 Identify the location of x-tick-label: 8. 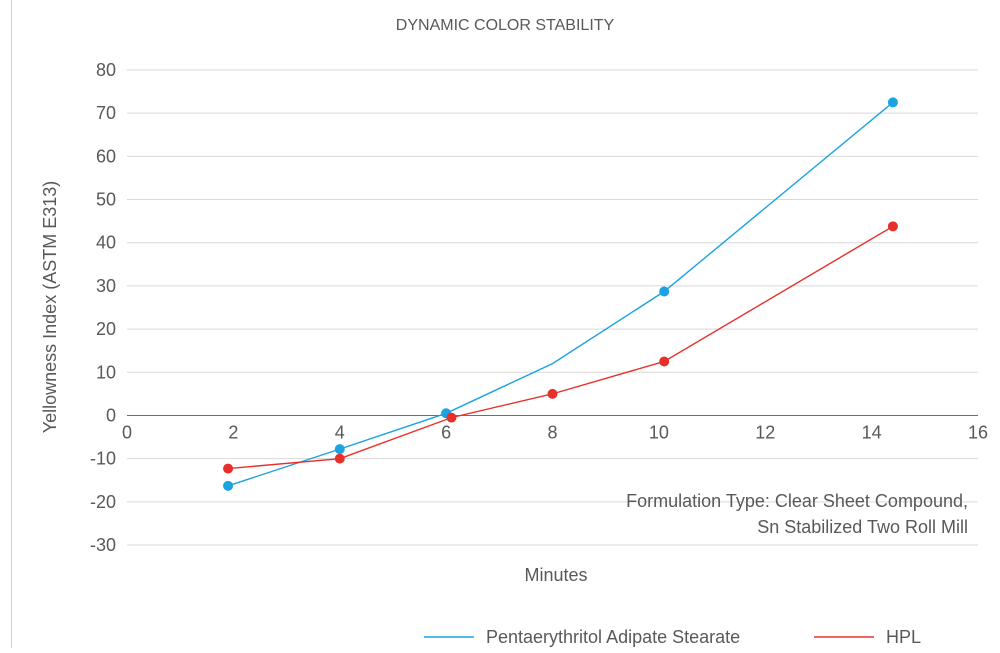
(552, 432).